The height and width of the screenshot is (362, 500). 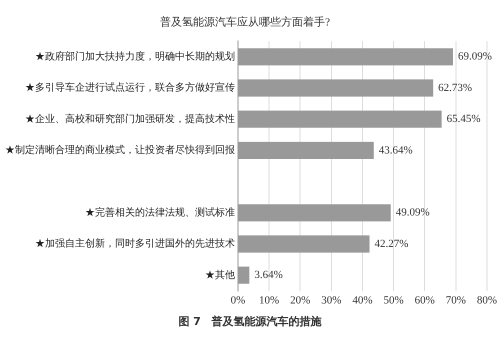 I want to click on x-tick-label: 30%, so click(x=331, y=300).